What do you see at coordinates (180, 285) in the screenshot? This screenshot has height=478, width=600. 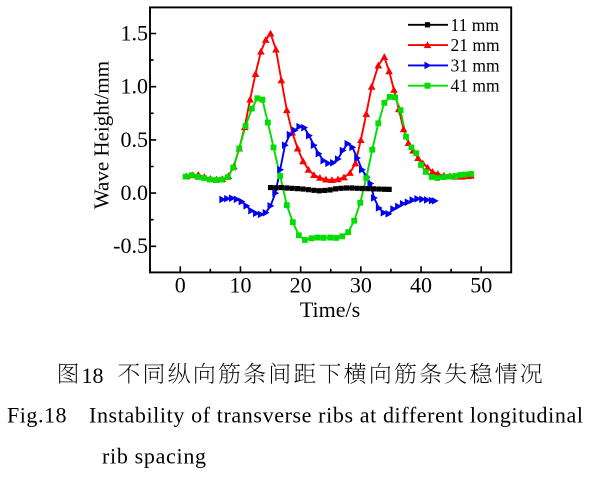 I see `svg-text: 0` at bounding box center [180, 285].